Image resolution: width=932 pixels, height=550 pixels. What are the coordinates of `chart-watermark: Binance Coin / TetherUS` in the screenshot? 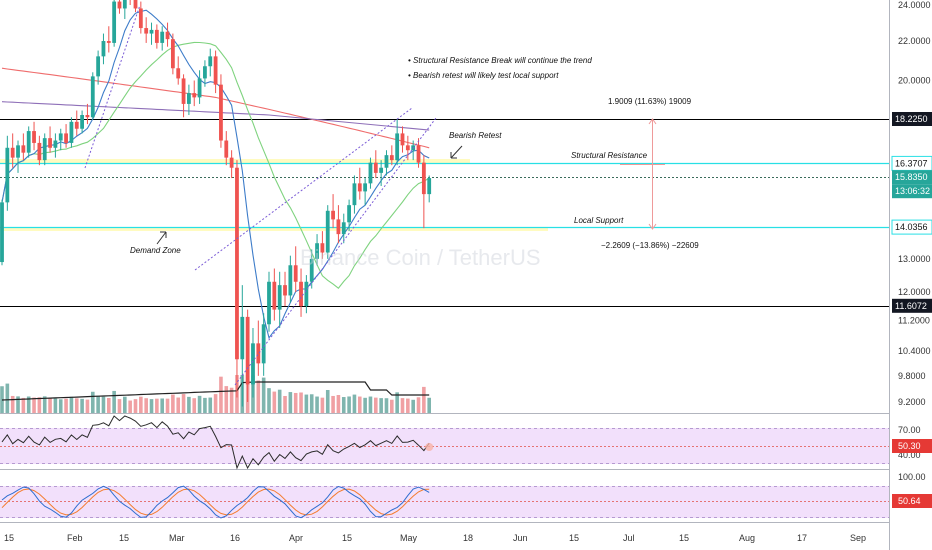 It's located at (420, 257).